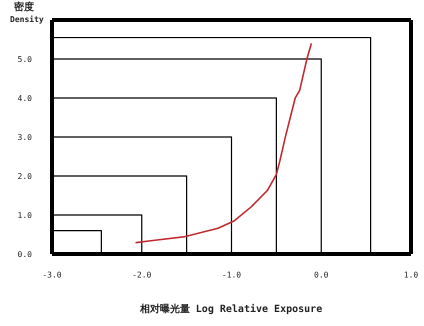 Image resolution: width=424 pixels, height=326 pixels. What do you see at coordinates (52, 275) in the screenshot?
I see `x-tick-label: -3.0` at bounding box center [52, 275].